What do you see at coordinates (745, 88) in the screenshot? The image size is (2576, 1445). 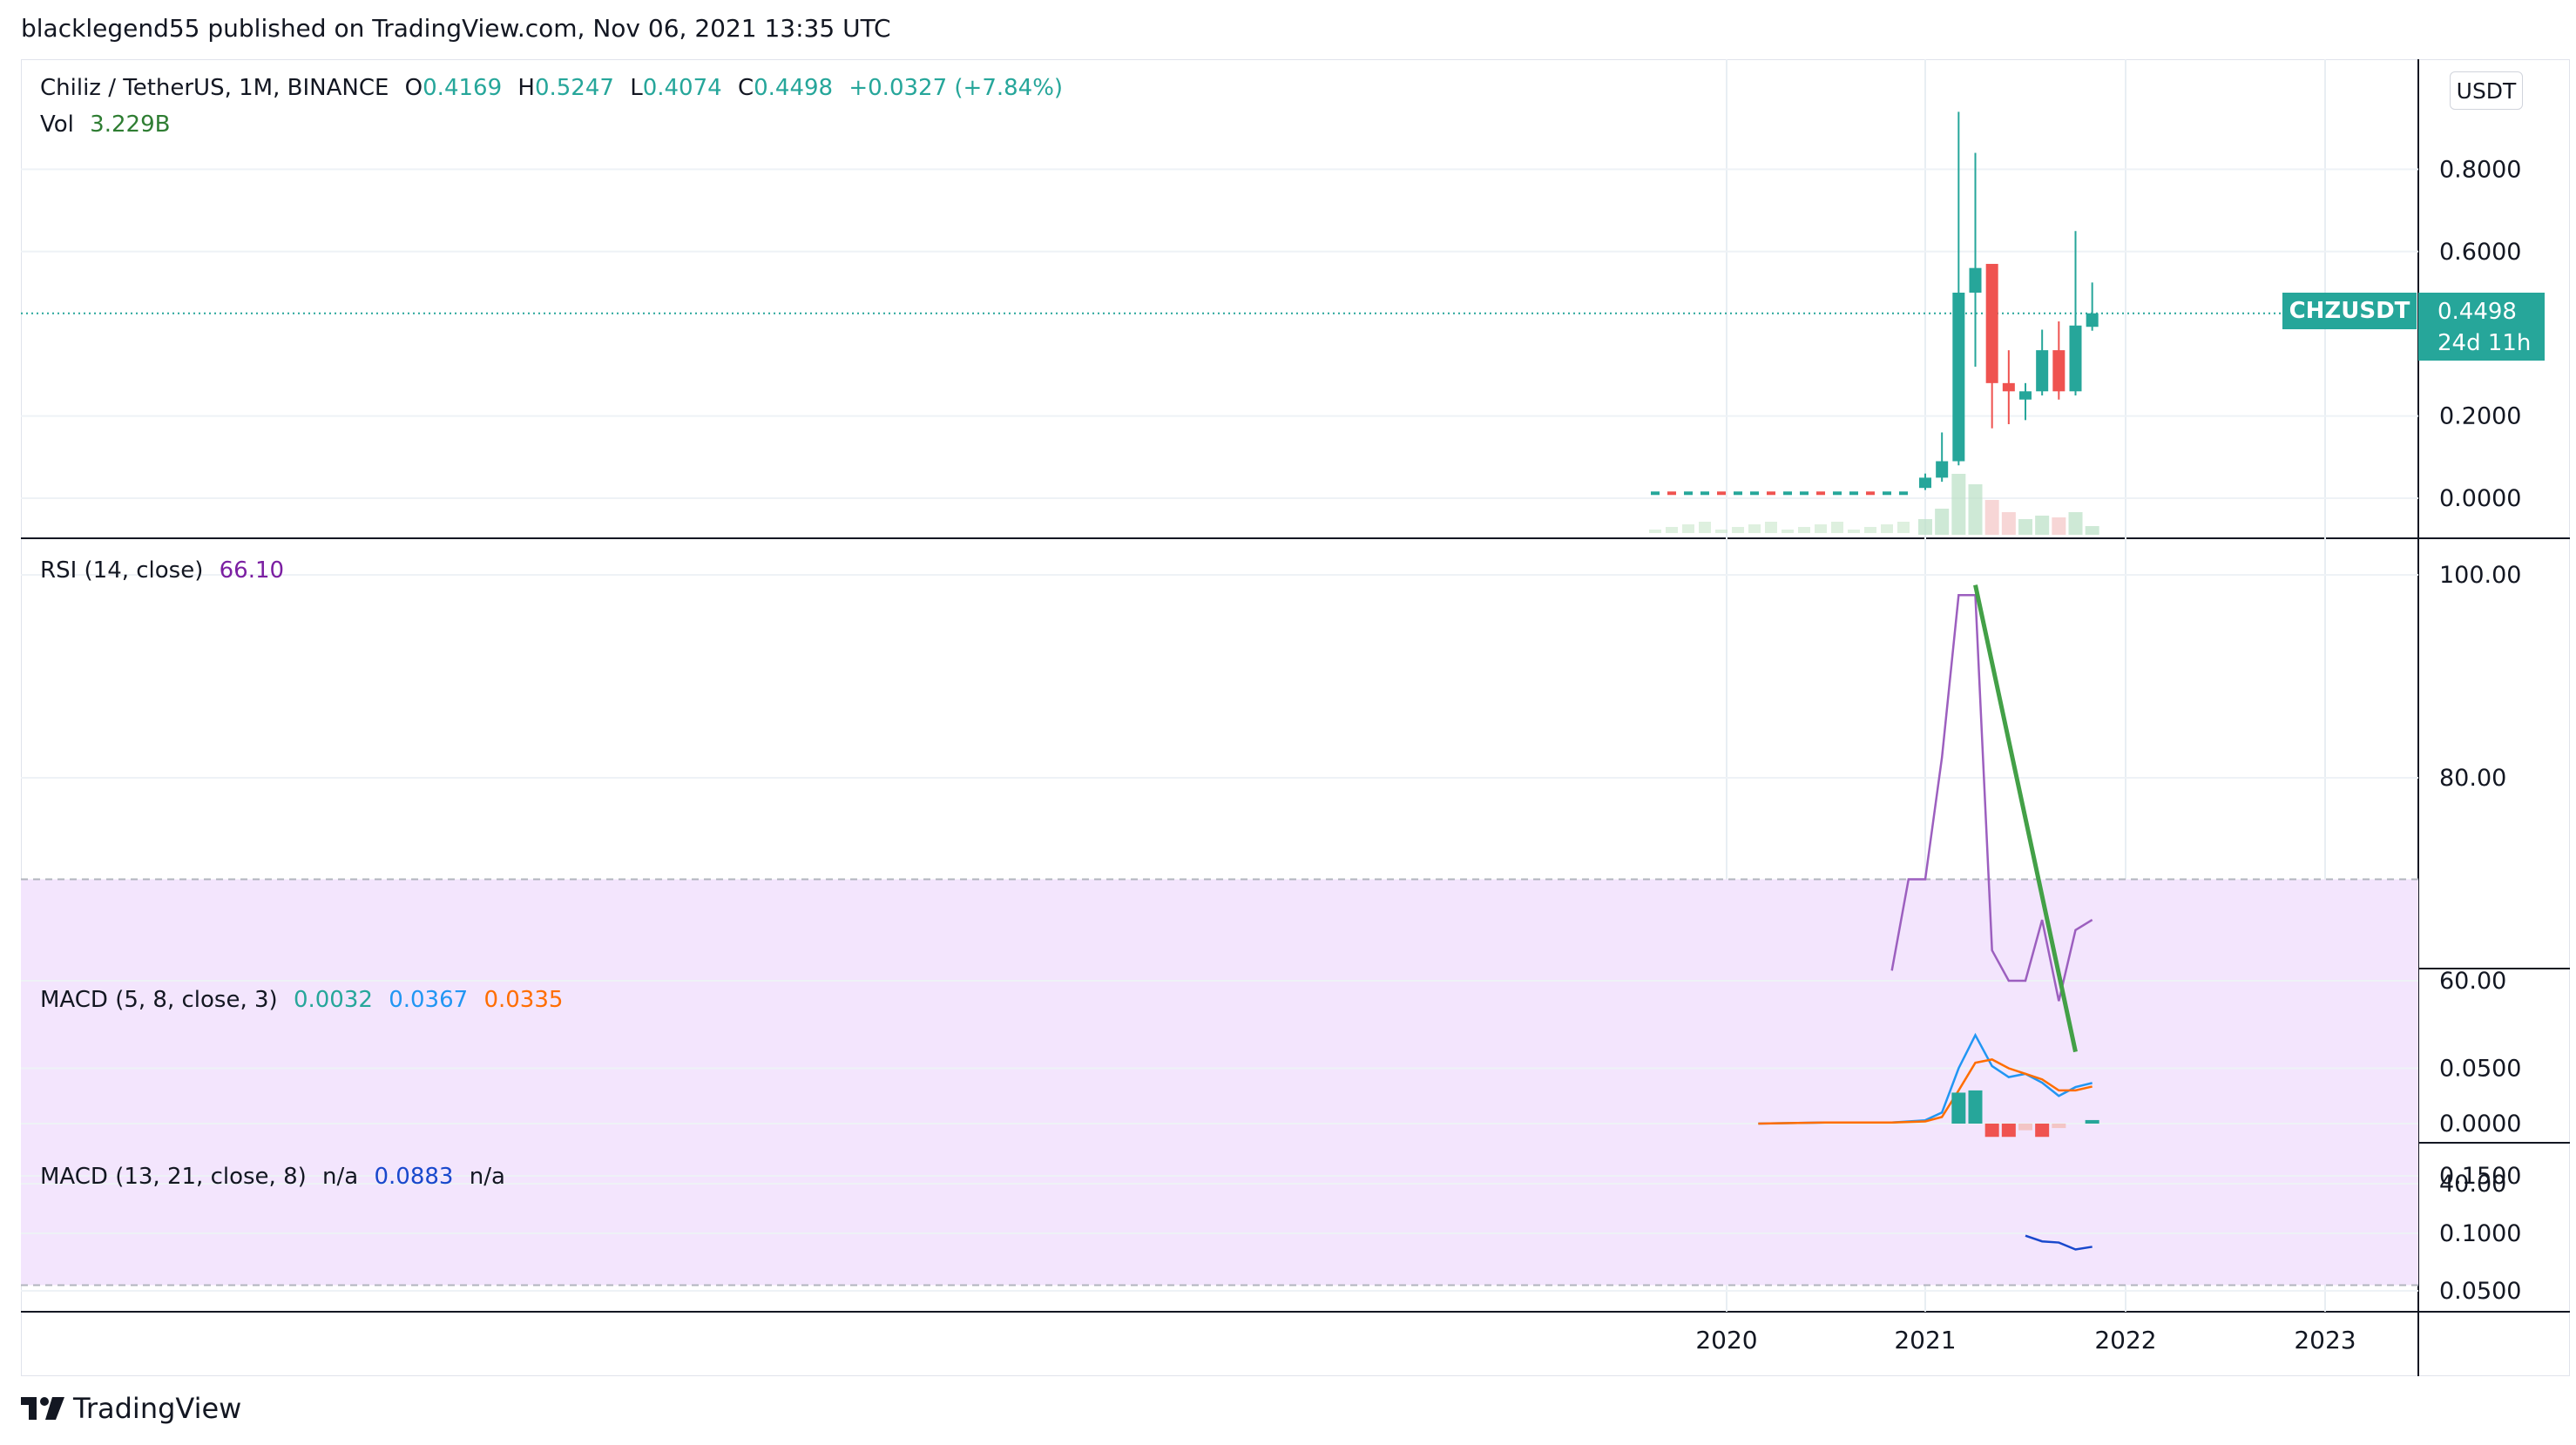 I see `close-label: C` at bounding box center [745, 88].